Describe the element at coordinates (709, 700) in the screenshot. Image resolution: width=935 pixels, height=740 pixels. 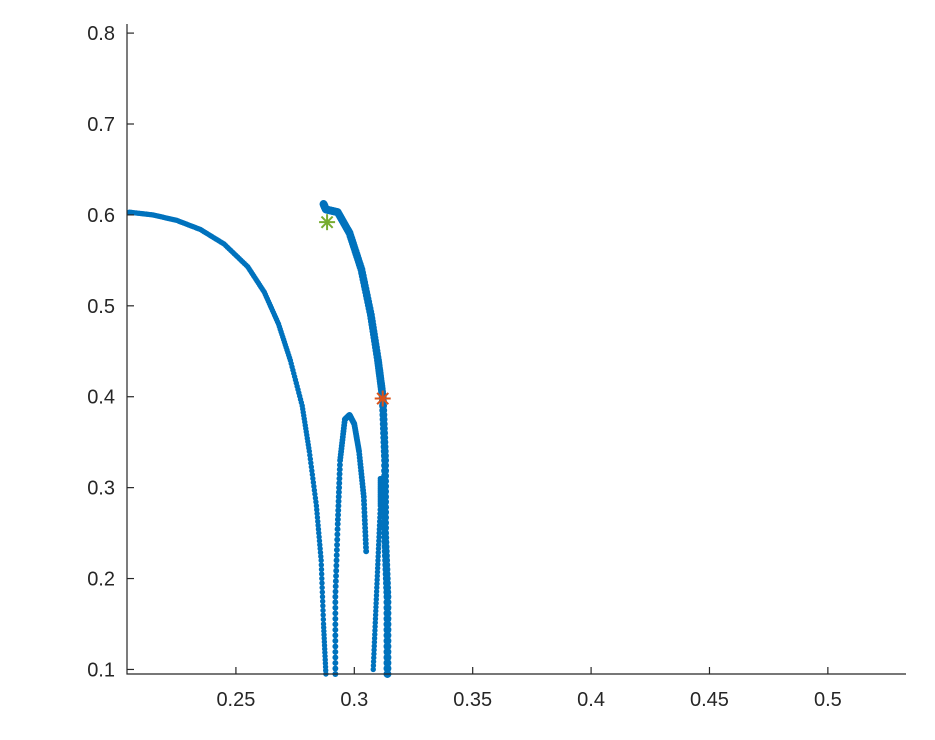
I see `x-tick-label: 0.45` at that location.